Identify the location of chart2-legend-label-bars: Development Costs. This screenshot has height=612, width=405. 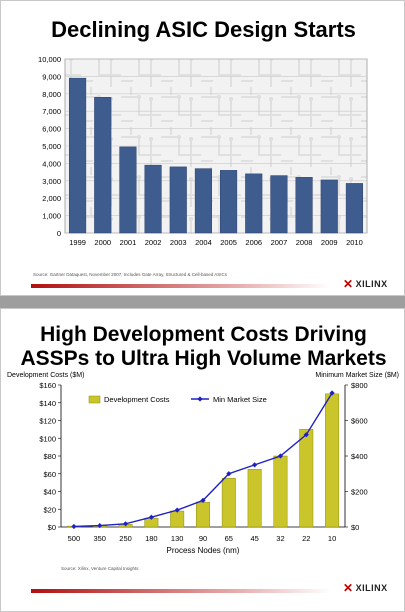
(137, 399).